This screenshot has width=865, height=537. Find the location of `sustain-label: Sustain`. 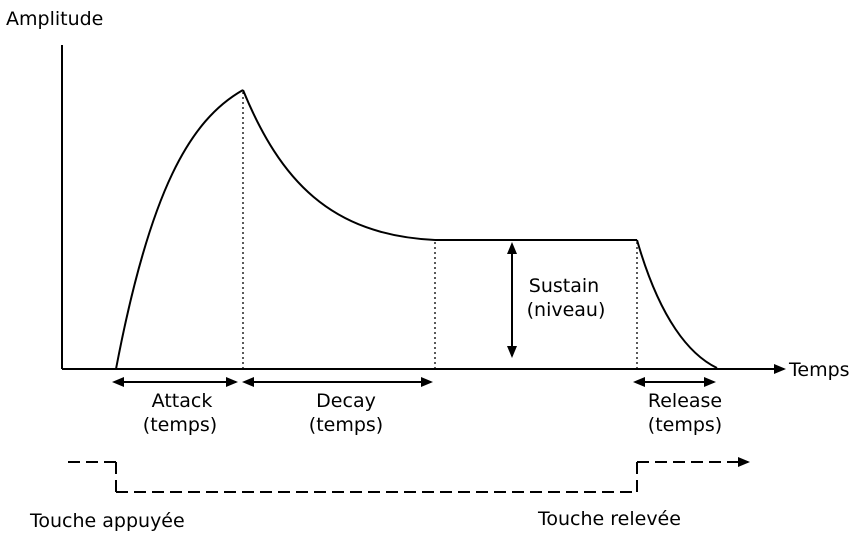

sustain-label: Sustain is located at coordinates (564, 286).